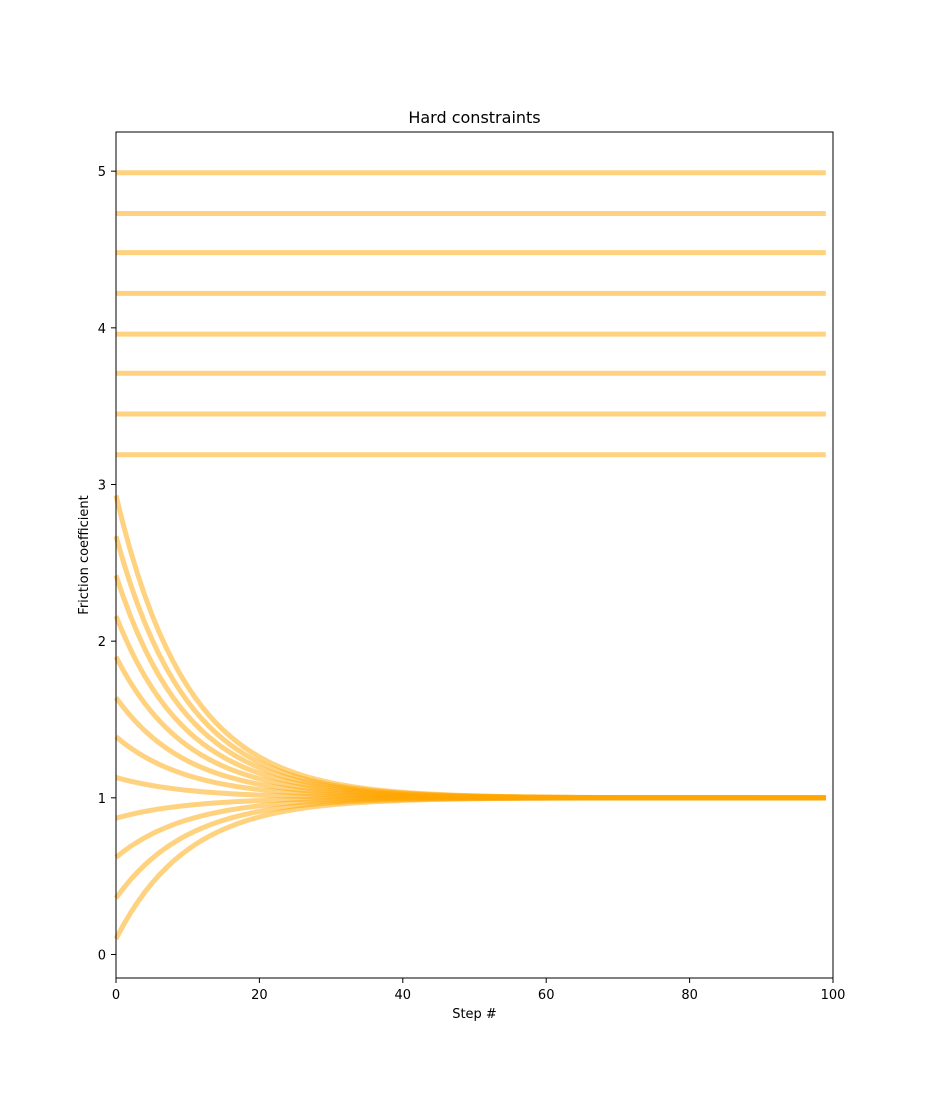  I want to click on x-tick-label: 40, so click(403, 995).